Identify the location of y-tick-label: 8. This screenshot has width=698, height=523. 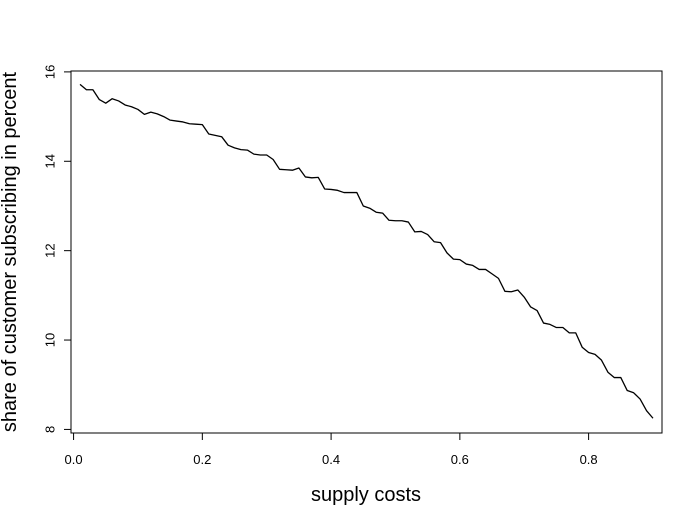
(50, 429).